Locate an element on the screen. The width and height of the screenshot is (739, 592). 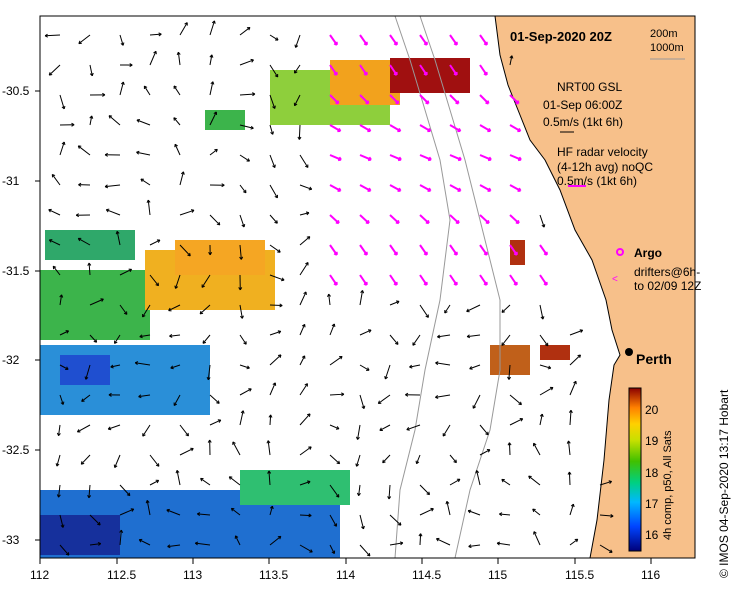
x-tick-label: 112 is located at coordinates (40, 575).